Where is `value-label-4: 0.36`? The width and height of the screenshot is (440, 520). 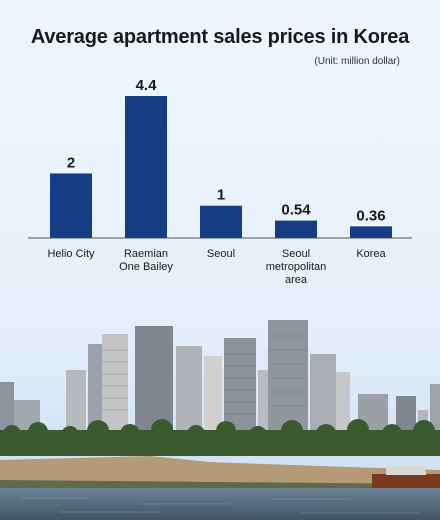 value-label-4: 0.36 is located at coordinates (370, 215).